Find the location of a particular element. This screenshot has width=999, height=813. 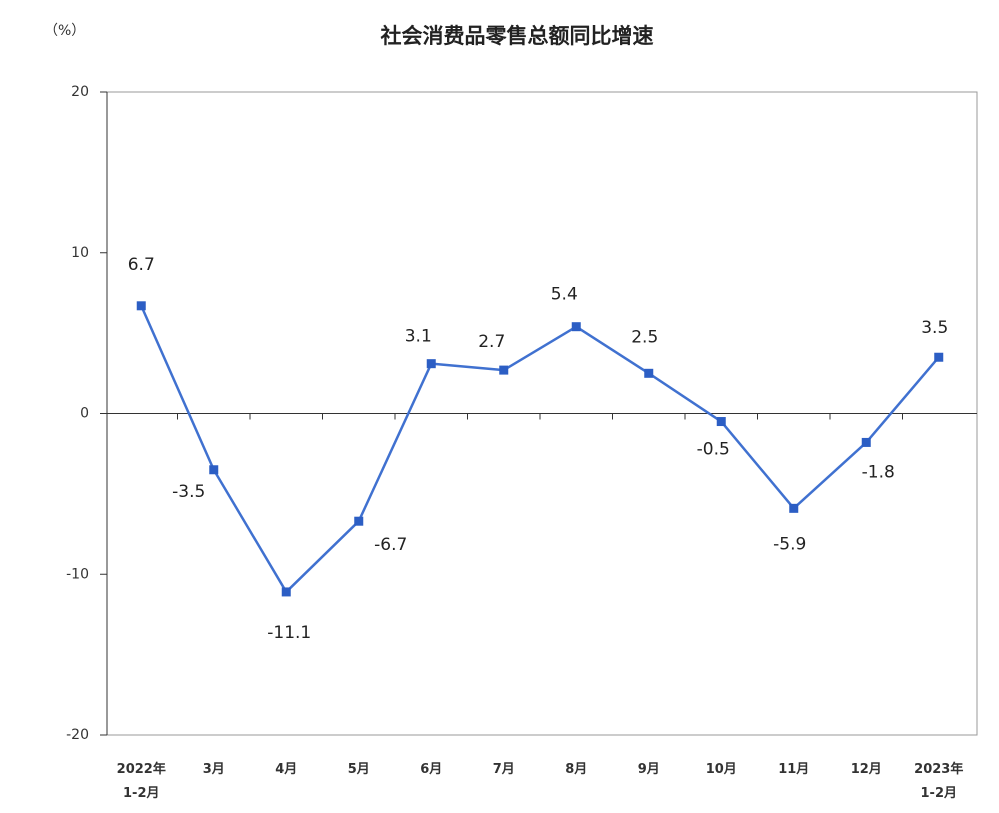

data-label: 3.5 is located at coordinates (934, 328).